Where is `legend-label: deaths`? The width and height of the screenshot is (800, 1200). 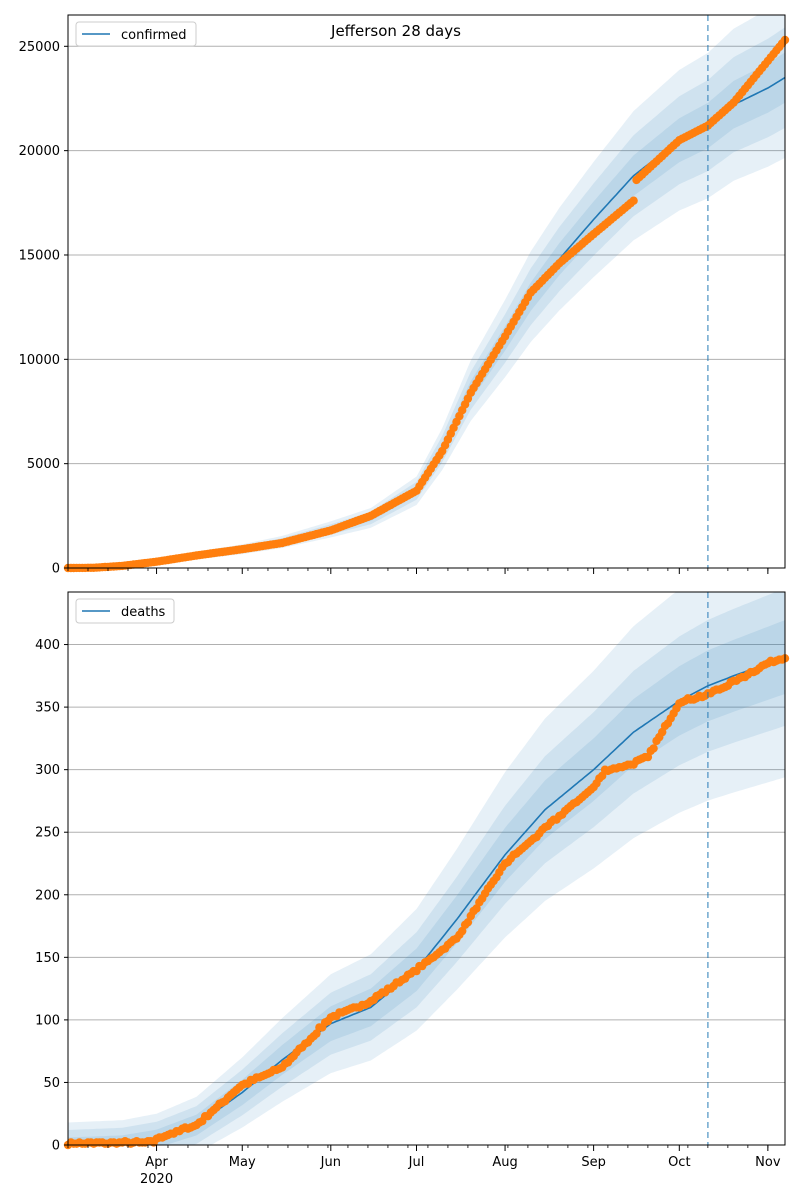 legend-label: deaths is located at coordinates (143, 612).